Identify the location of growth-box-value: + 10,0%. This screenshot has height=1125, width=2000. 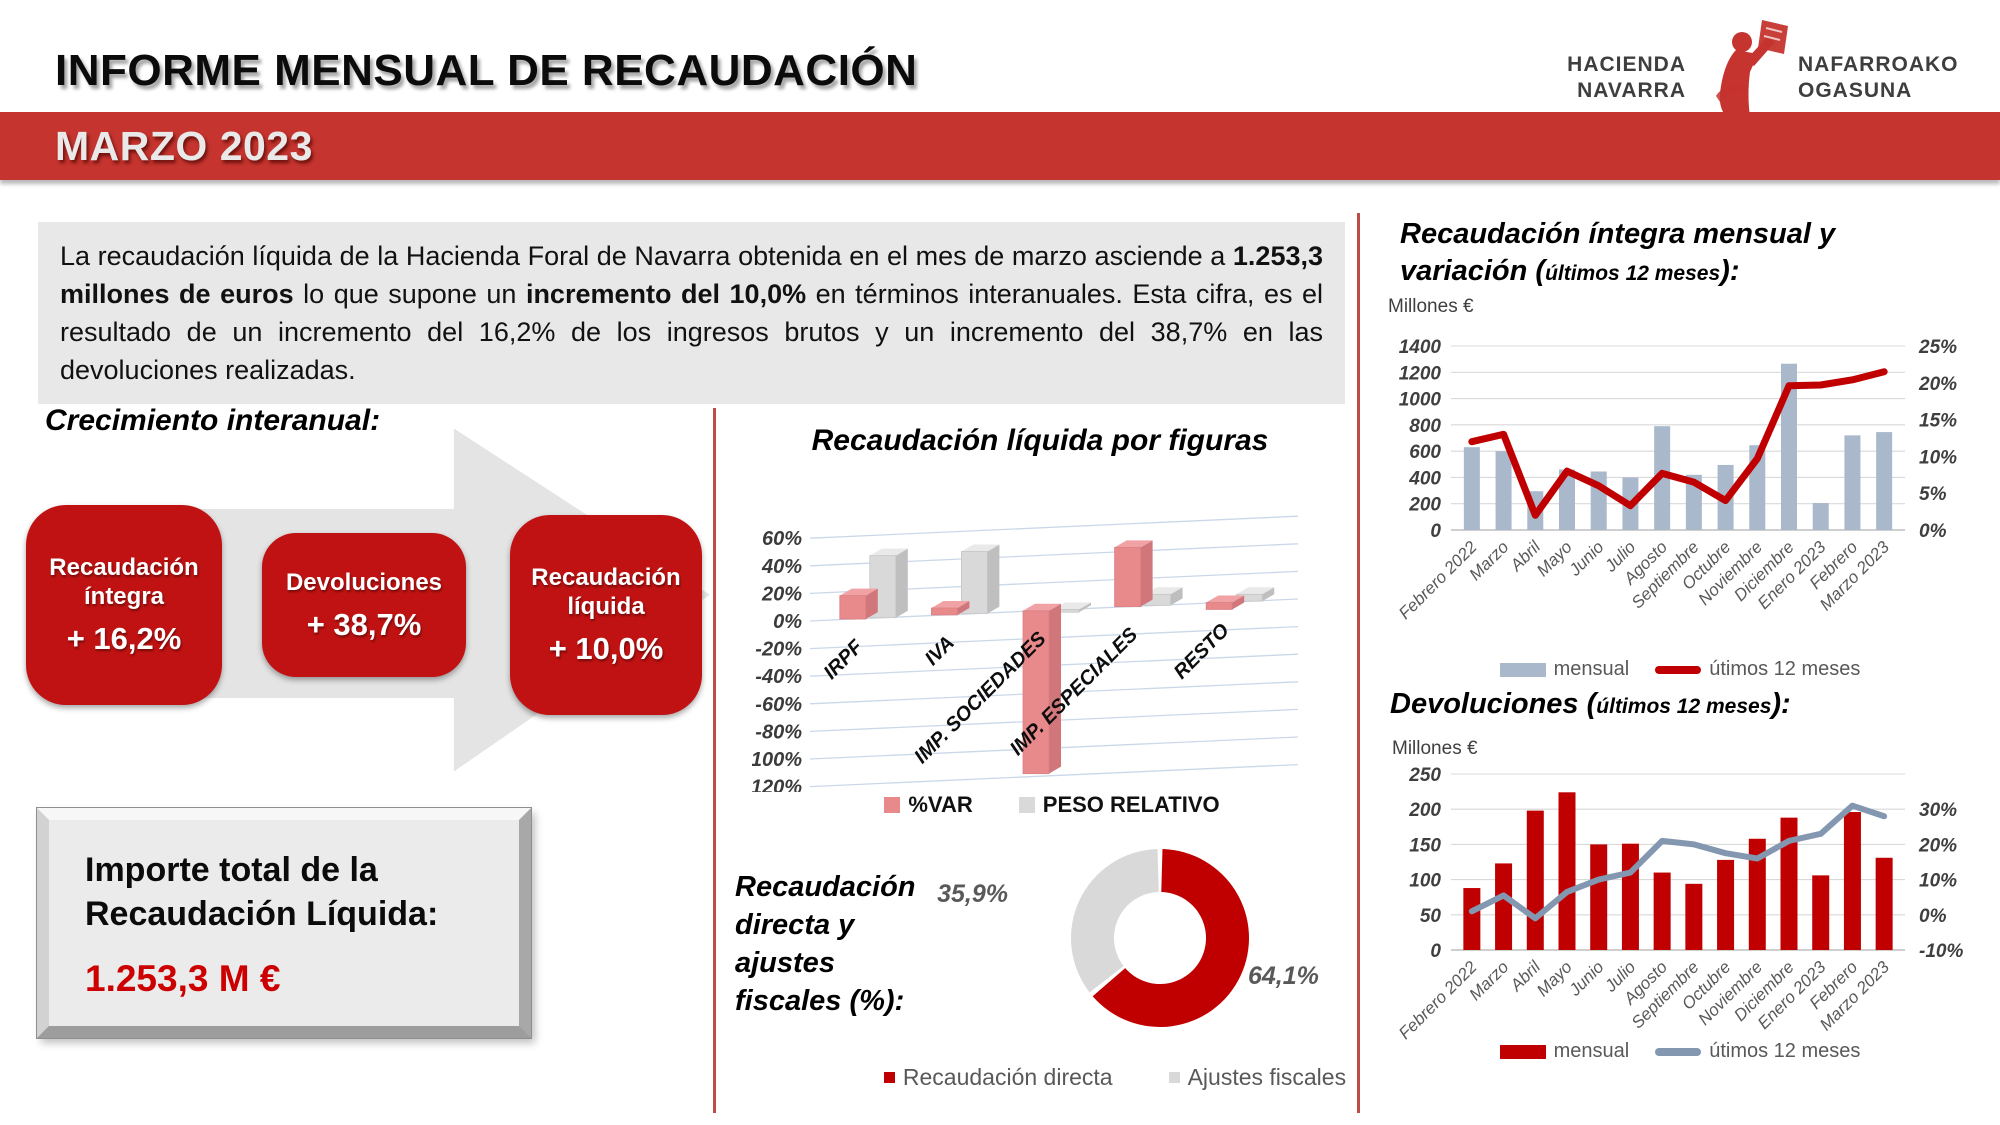
(606, 648).